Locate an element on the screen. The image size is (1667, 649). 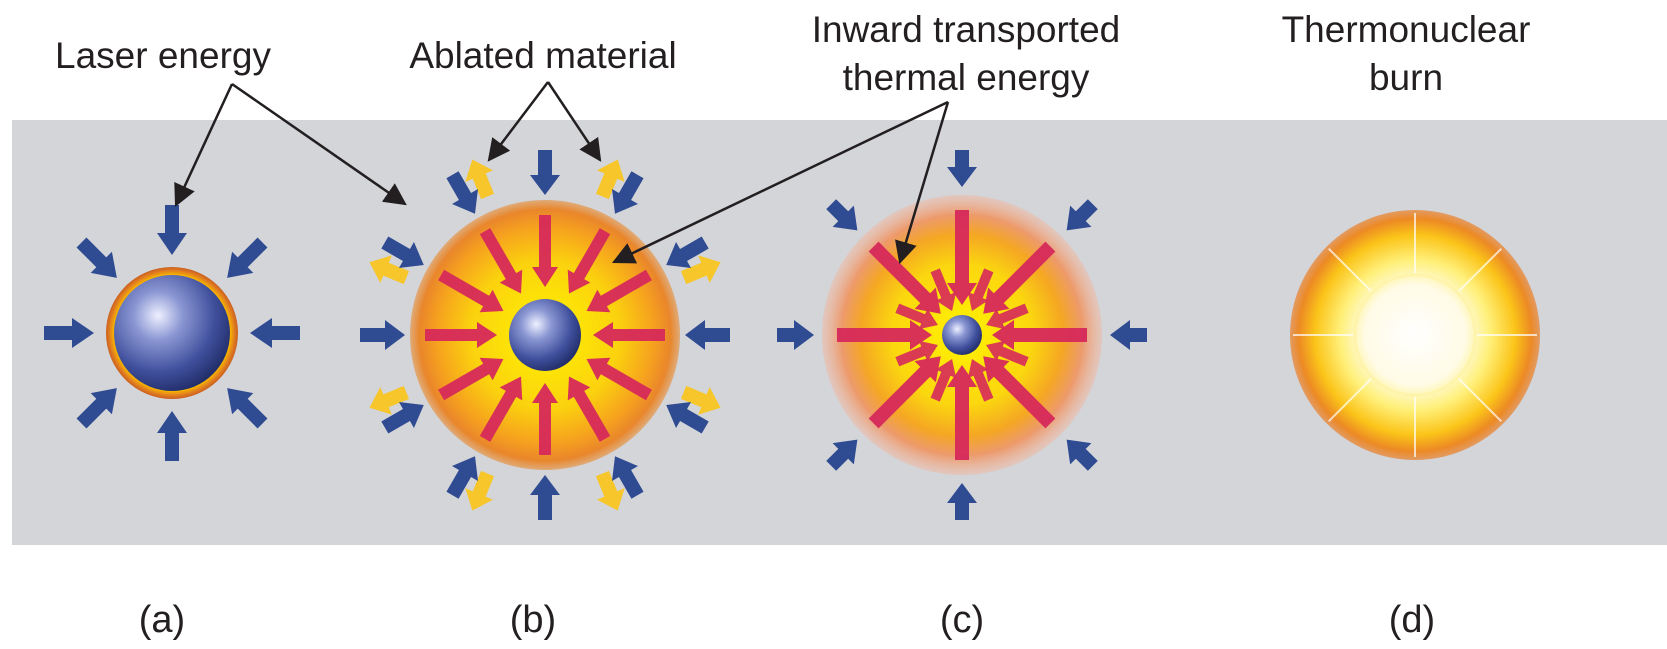
leader-thermal-c is located at coordinates (922, 183).